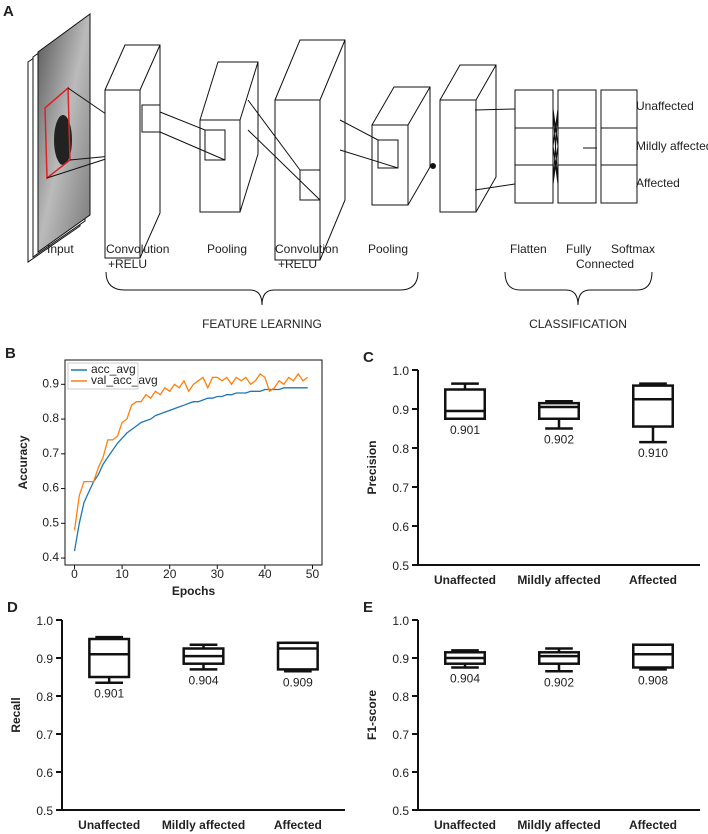 The image size is (708, 834). Describe the element at coordinates (368, 357) in the screenshot. I see `panel-label: C` at that location.